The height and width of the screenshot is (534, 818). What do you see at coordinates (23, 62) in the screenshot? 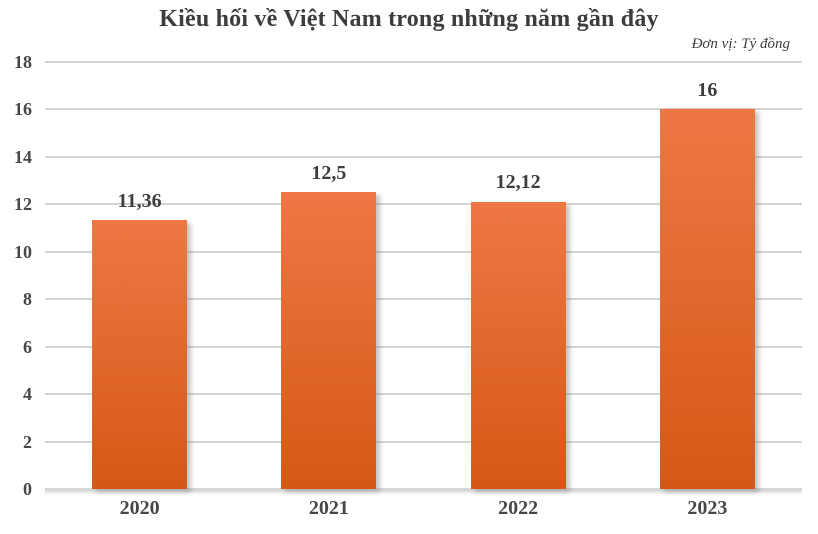
I see `y-tick-label: 18` at bounding box center [23, 62].